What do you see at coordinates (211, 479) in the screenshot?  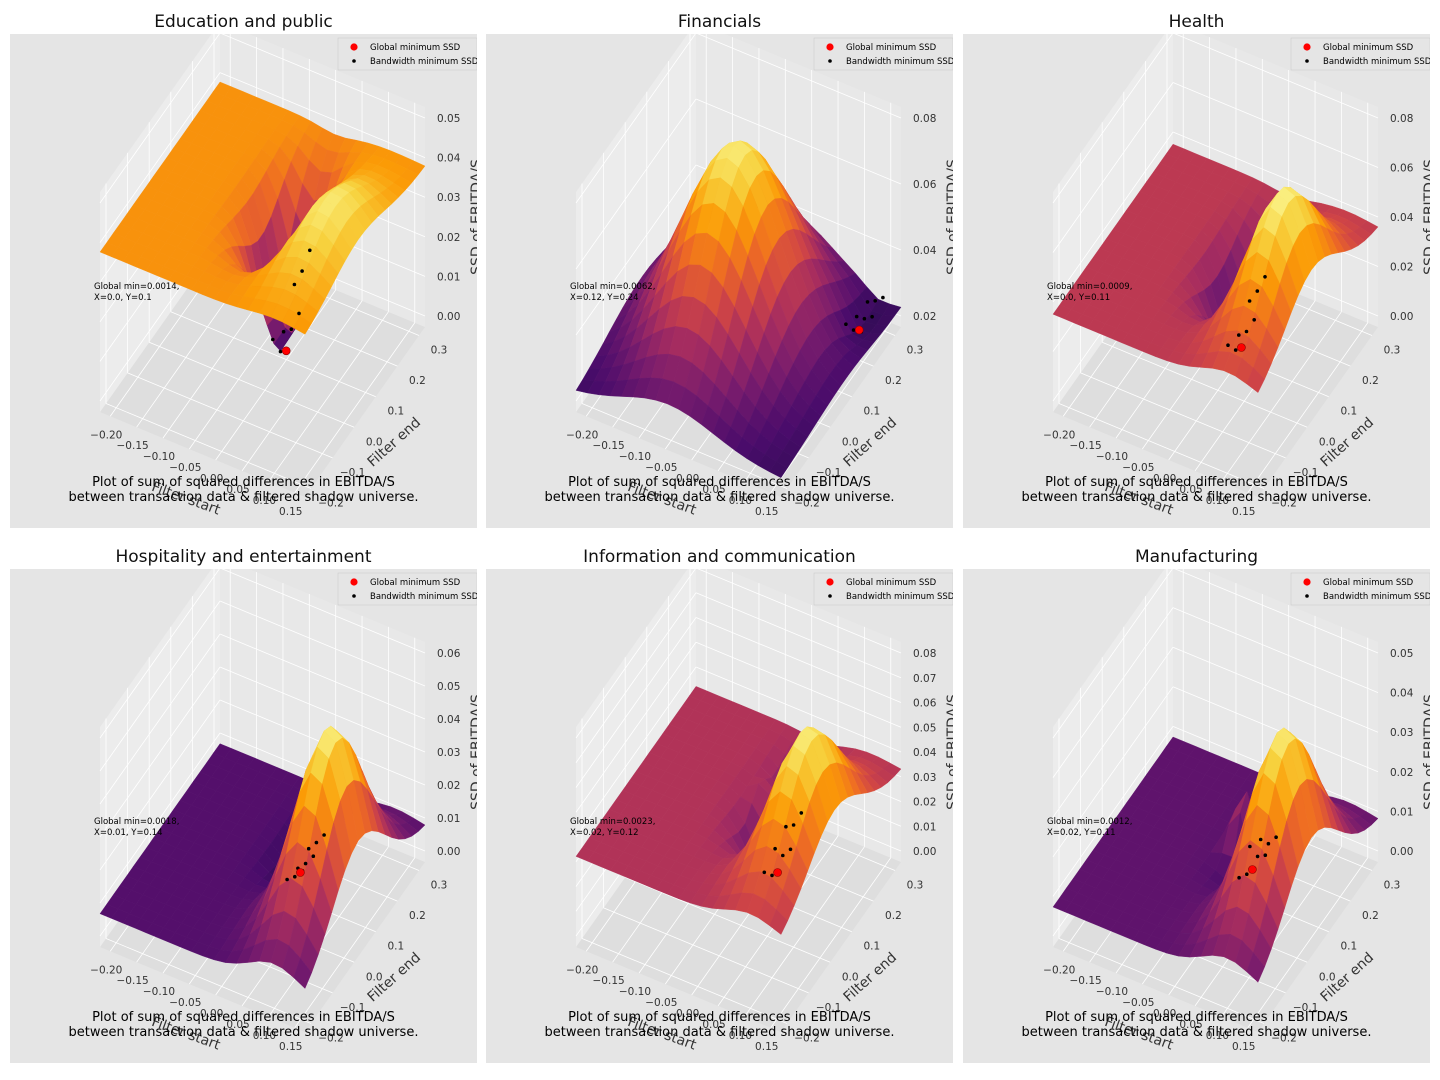 I see `x-tick-label: 0.00` at bounding box center [211, 479].